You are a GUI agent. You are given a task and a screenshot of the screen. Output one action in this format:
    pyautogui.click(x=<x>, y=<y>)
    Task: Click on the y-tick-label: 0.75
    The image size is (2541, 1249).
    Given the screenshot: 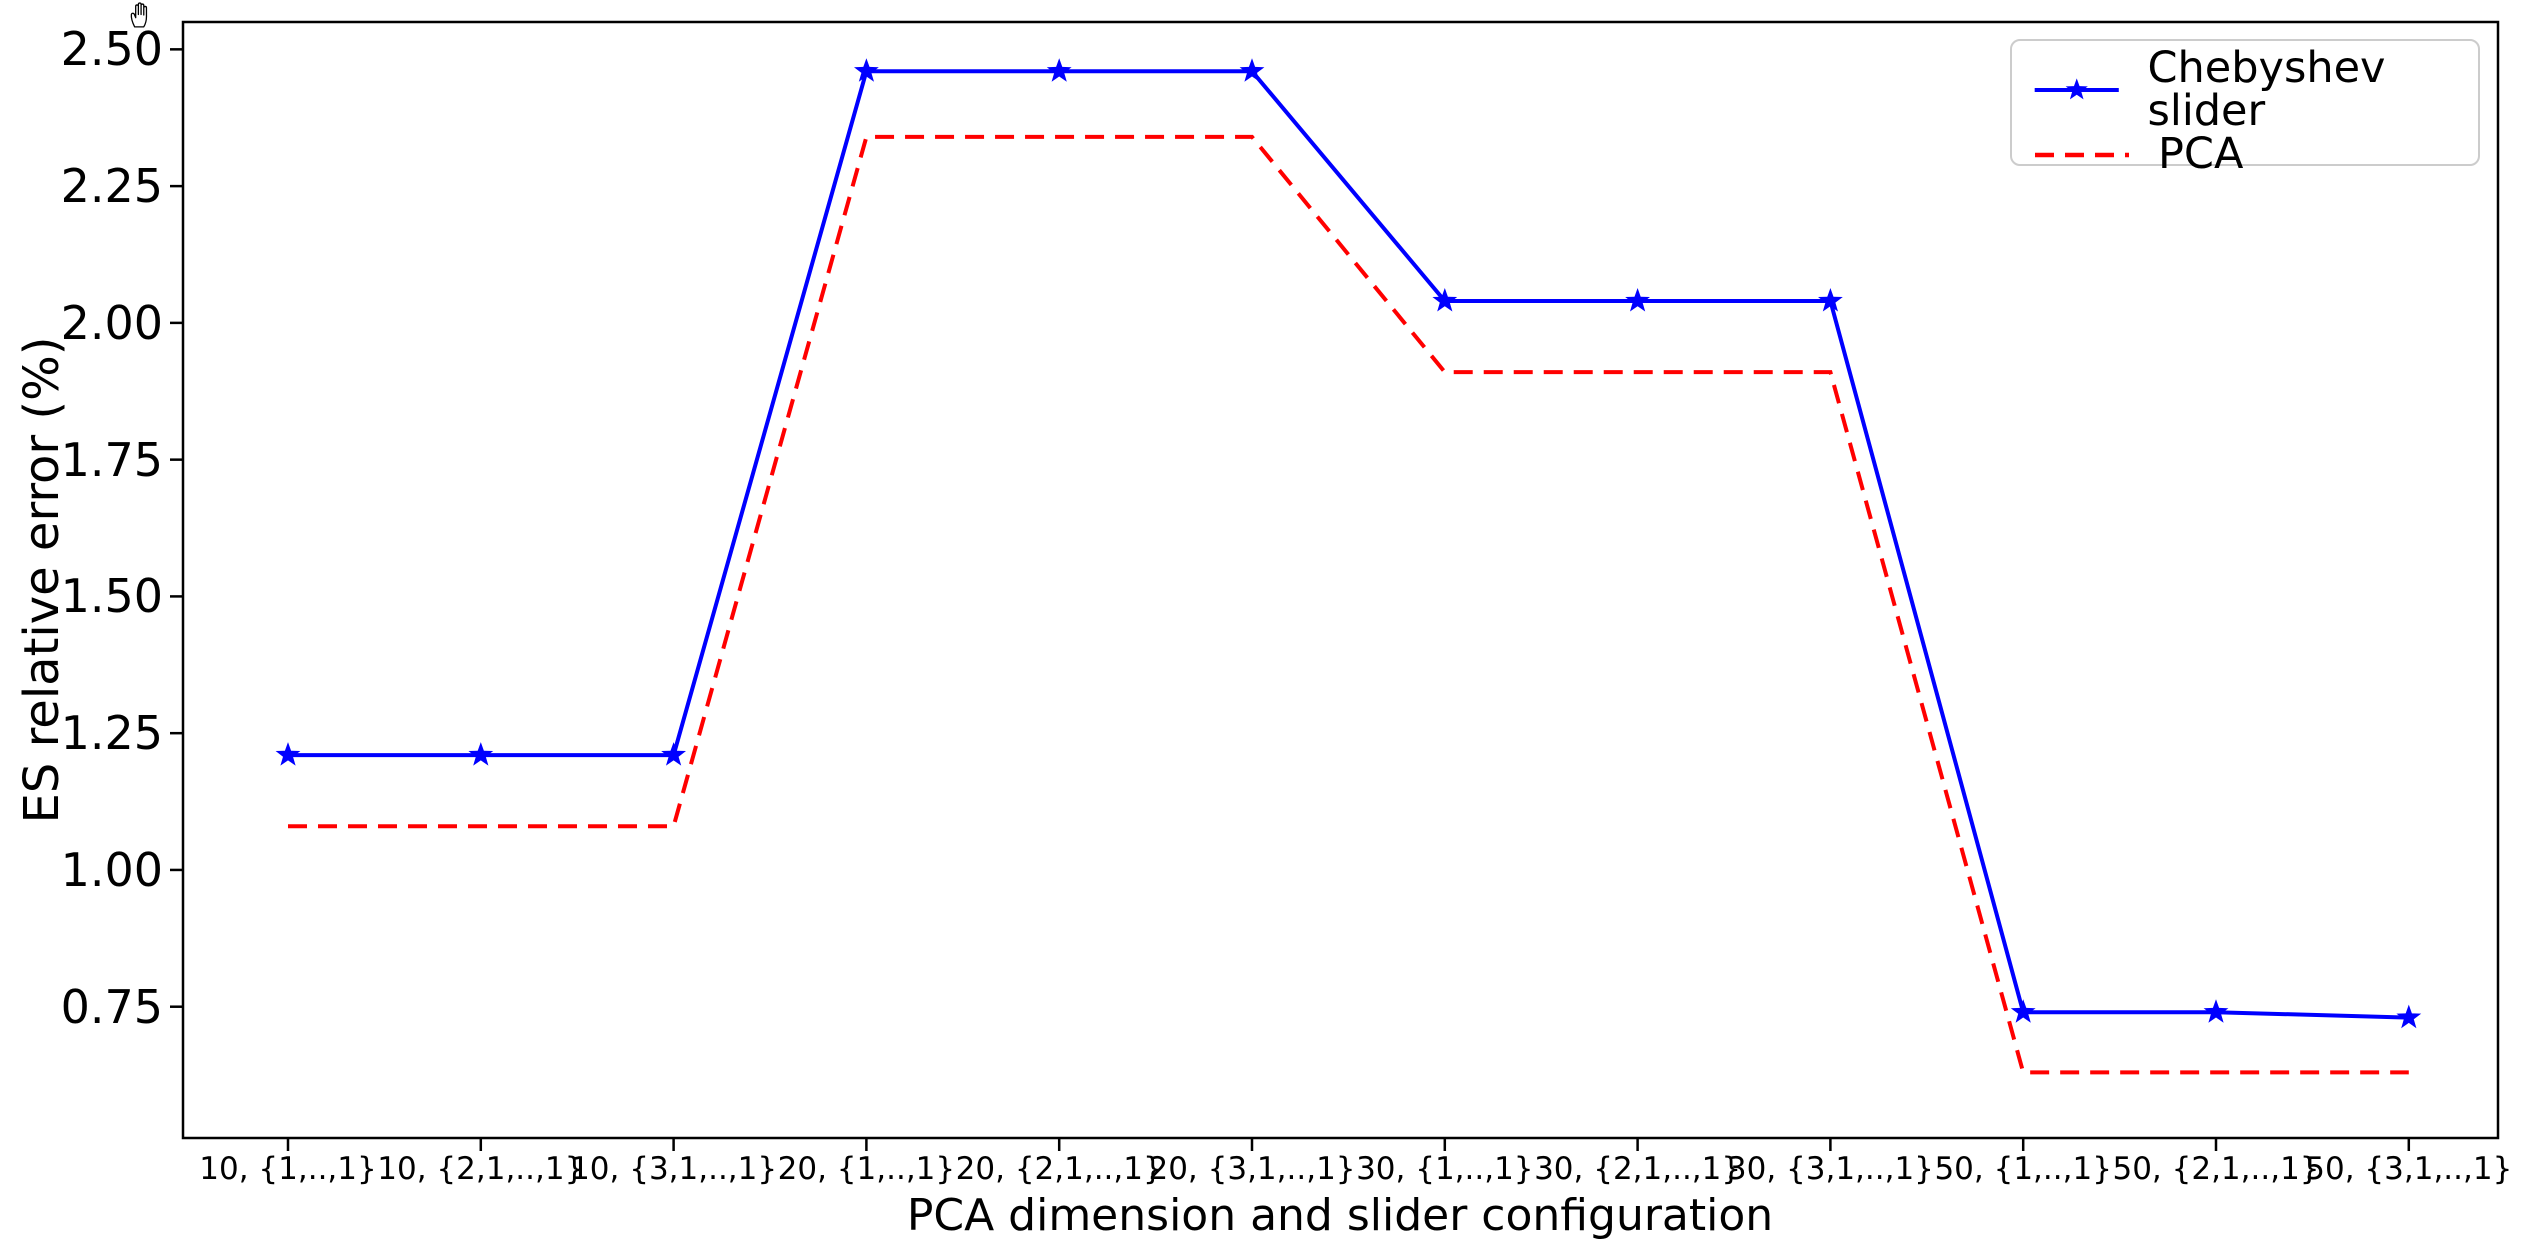 What is the action you would take?
    pyautogui.click(x=111, y=1006)
    